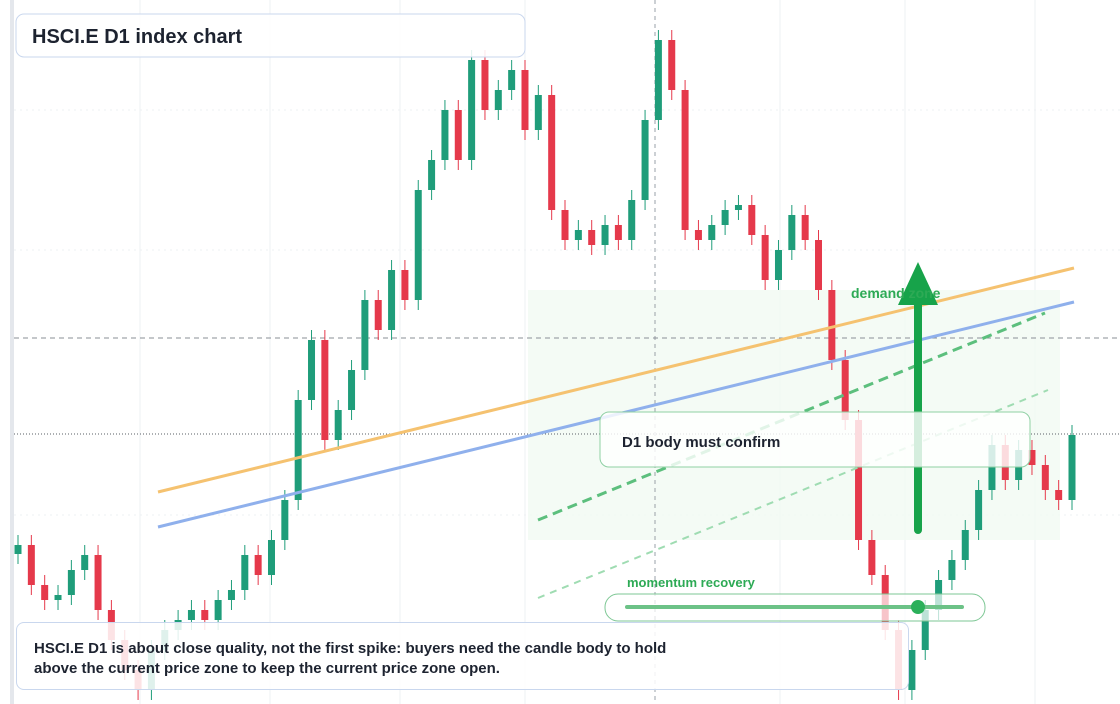 The image size is (1120, 704). What do you see at coordinates (918, 283) in the screenshot?
I see `arrow-head` at bounding box center [918, 283].